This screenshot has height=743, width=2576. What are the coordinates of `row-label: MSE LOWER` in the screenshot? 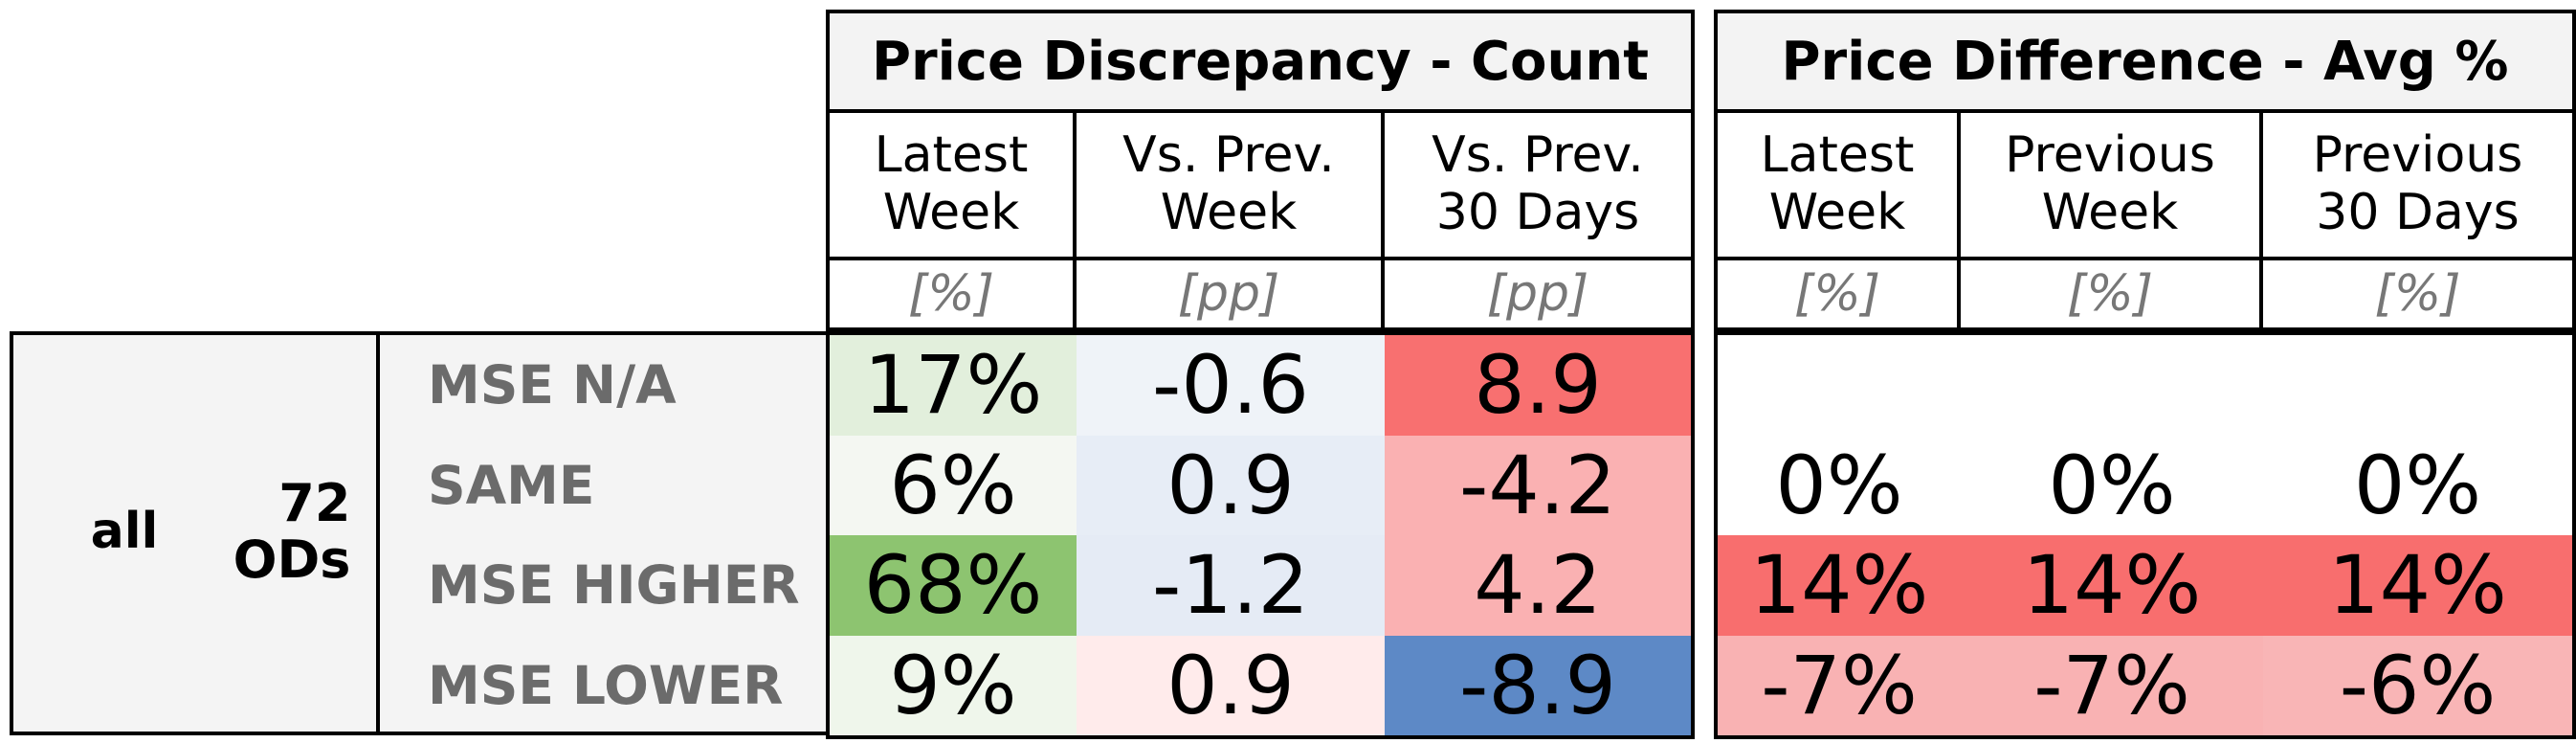 It's located at (606, 685).